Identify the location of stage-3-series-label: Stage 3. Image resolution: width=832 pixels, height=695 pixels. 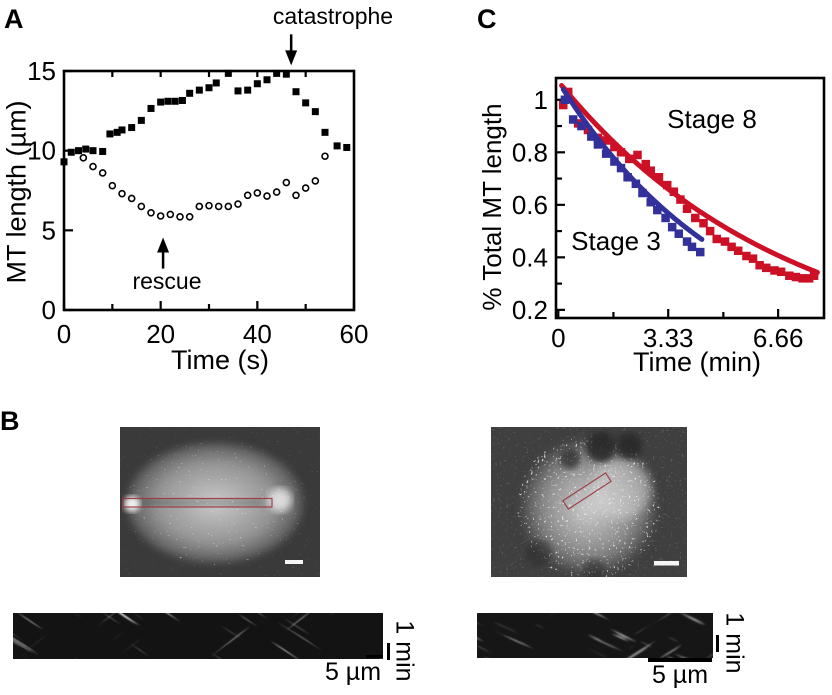
(616, 241).